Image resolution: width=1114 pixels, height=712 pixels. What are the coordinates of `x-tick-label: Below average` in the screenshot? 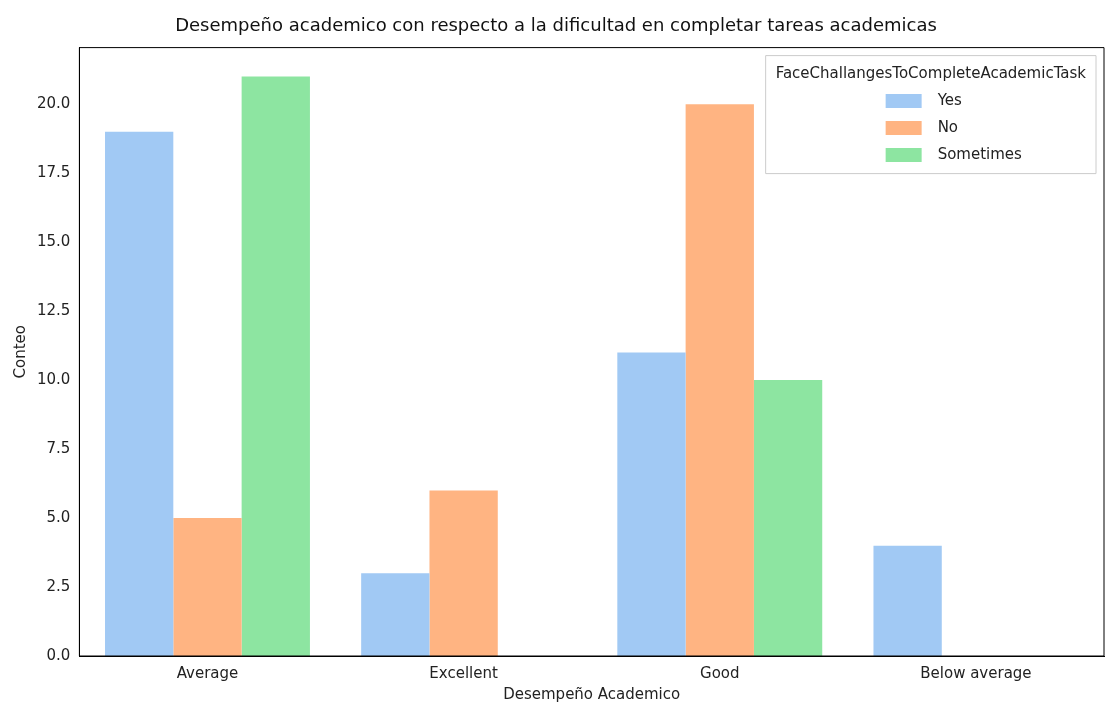 It's located at (976, 672).